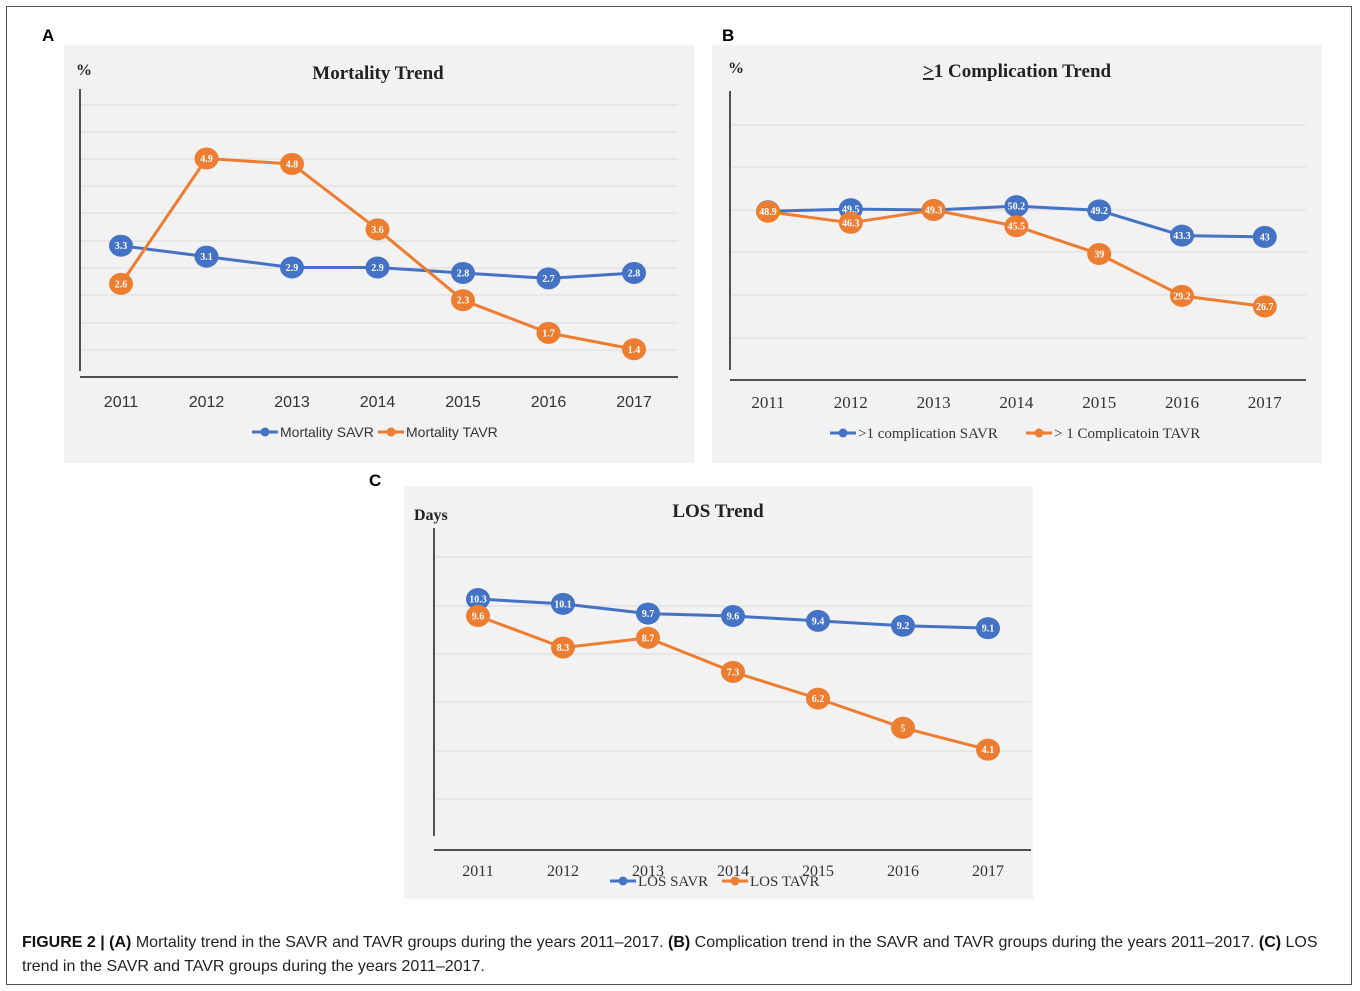  I want to click on data-label: 3.1, so click(206, 257).